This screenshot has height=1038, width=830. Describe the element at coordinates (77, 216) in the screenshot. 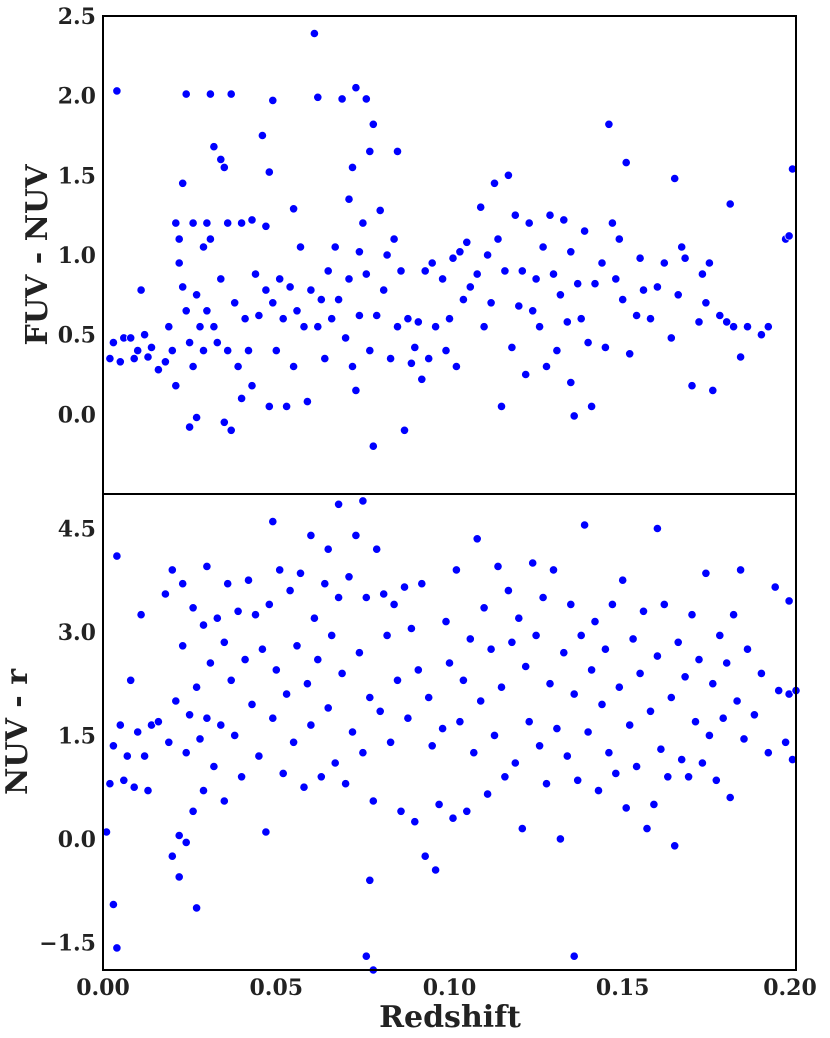

I see `yticks-fuv-nuv: 0.0 0.5 1.0 1.5 2.0 2.5` at that location.